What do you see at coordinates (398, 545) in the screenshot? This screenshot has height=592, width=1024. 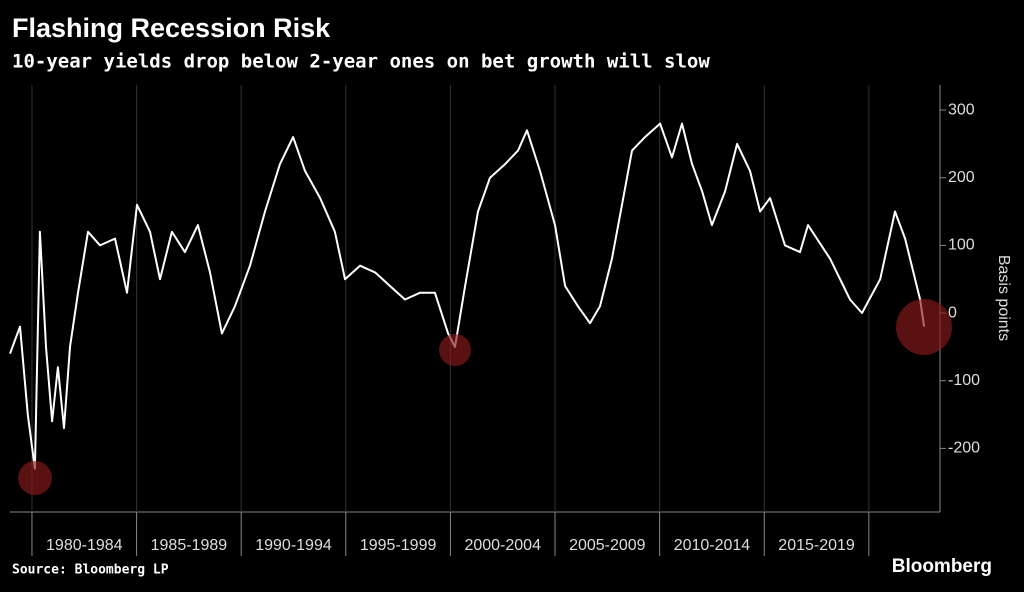 I see `x-tick-label: 1995-1999` at bounding box center [398, 545].